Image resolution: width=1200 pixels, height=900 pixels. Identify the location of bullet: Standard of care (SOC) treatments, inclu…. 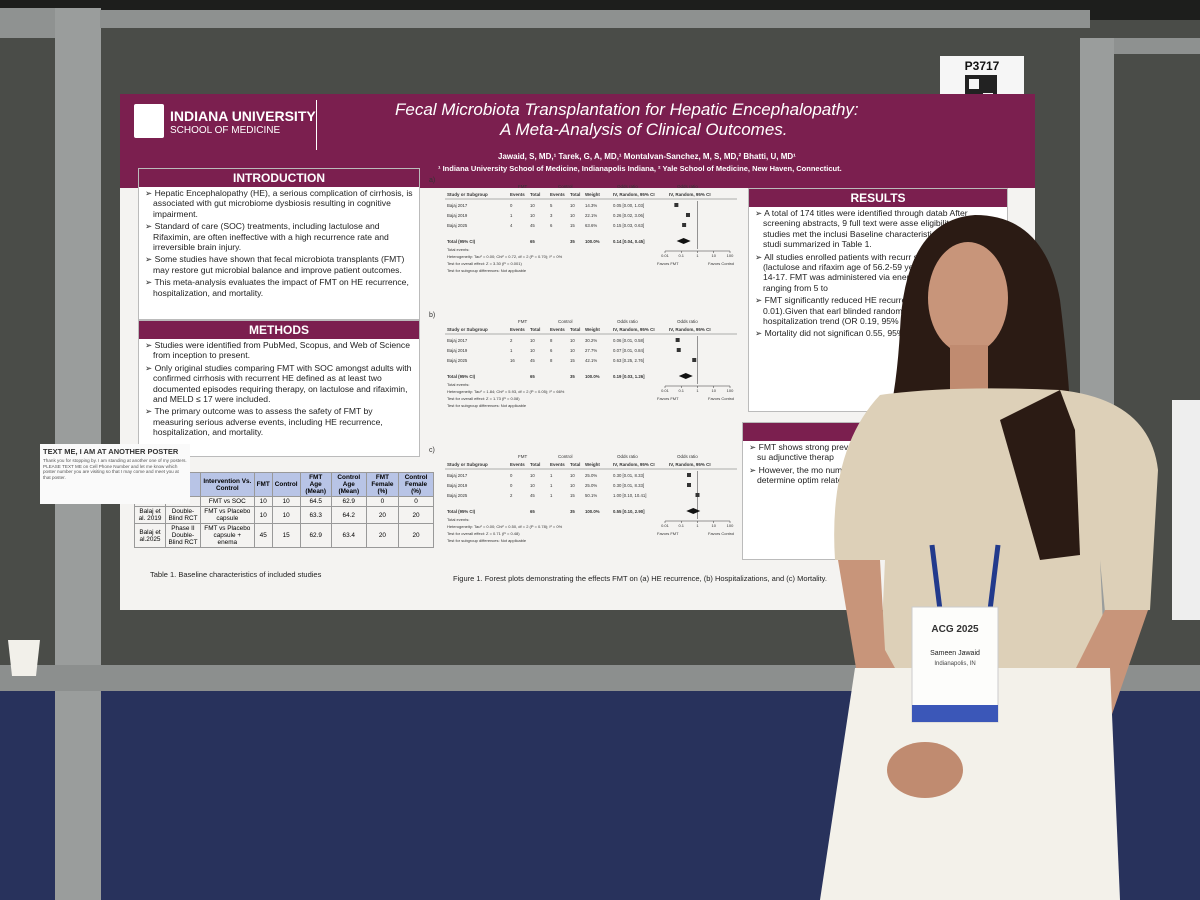
(279, 236).